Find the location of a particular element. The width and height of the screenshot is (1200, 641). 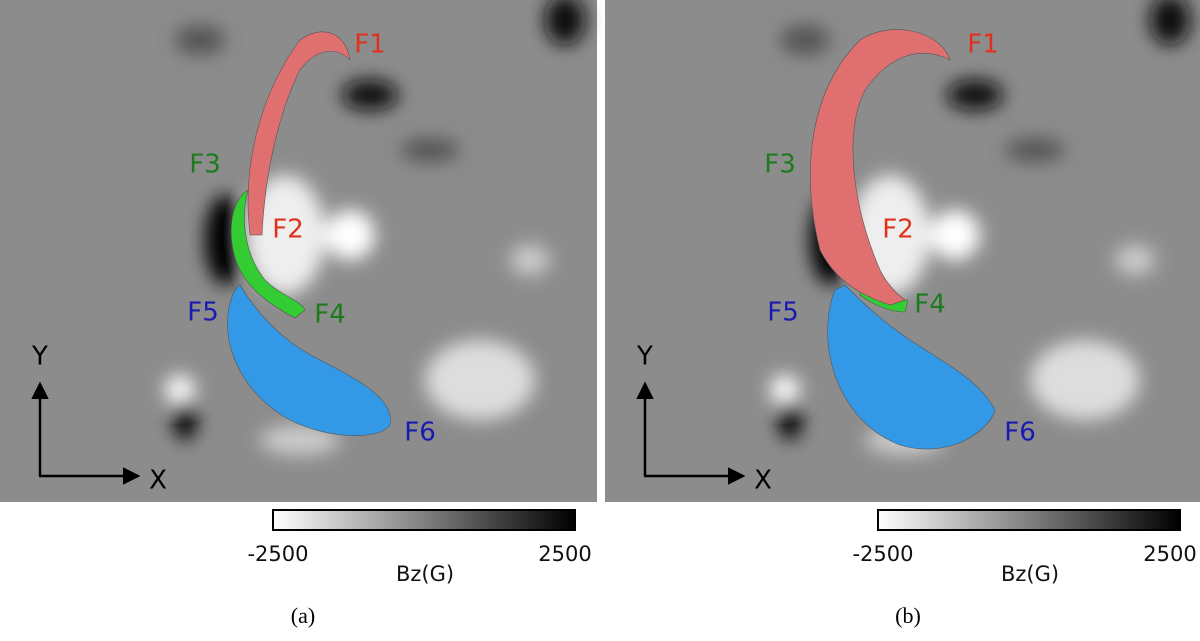

panel-caption: (b) is located at coordinates (908, 615).